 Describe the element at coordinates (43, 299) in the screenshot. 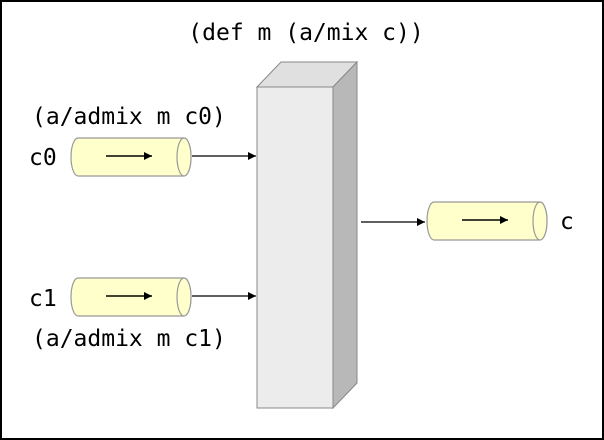

I see `channel-c1-label: c1` at that location.